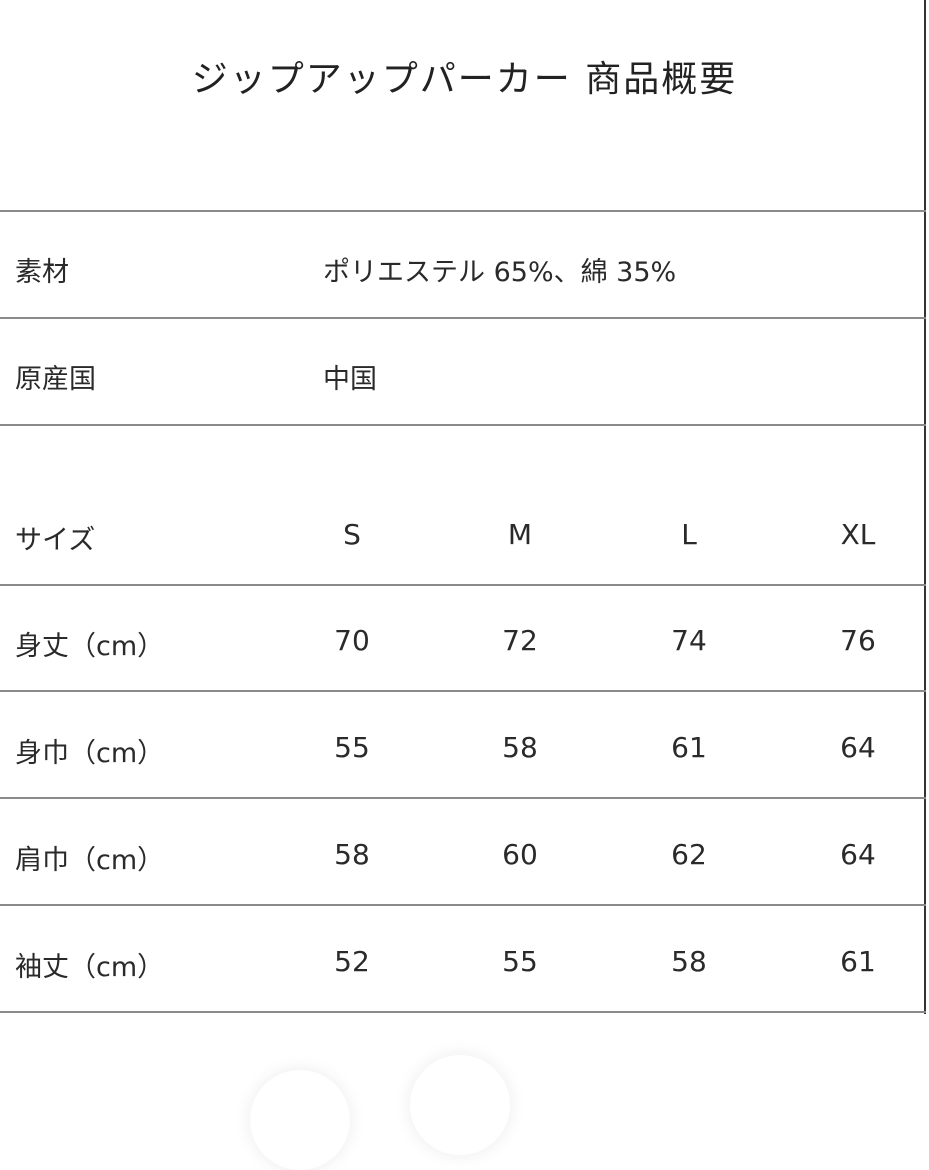  I want to click on size-header: M, so click(520, 534).